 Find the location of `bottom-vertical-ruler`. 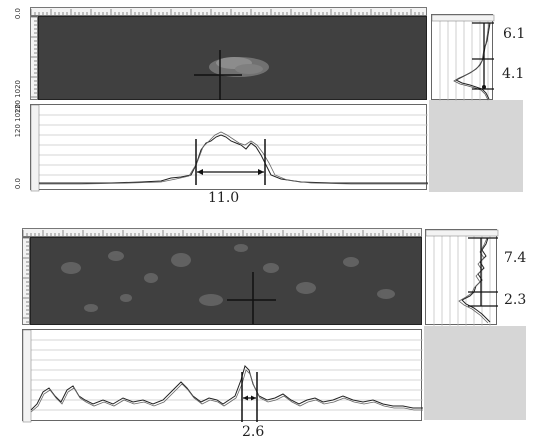

bottom-vertical-ruler is located at coordinates (26, 281).